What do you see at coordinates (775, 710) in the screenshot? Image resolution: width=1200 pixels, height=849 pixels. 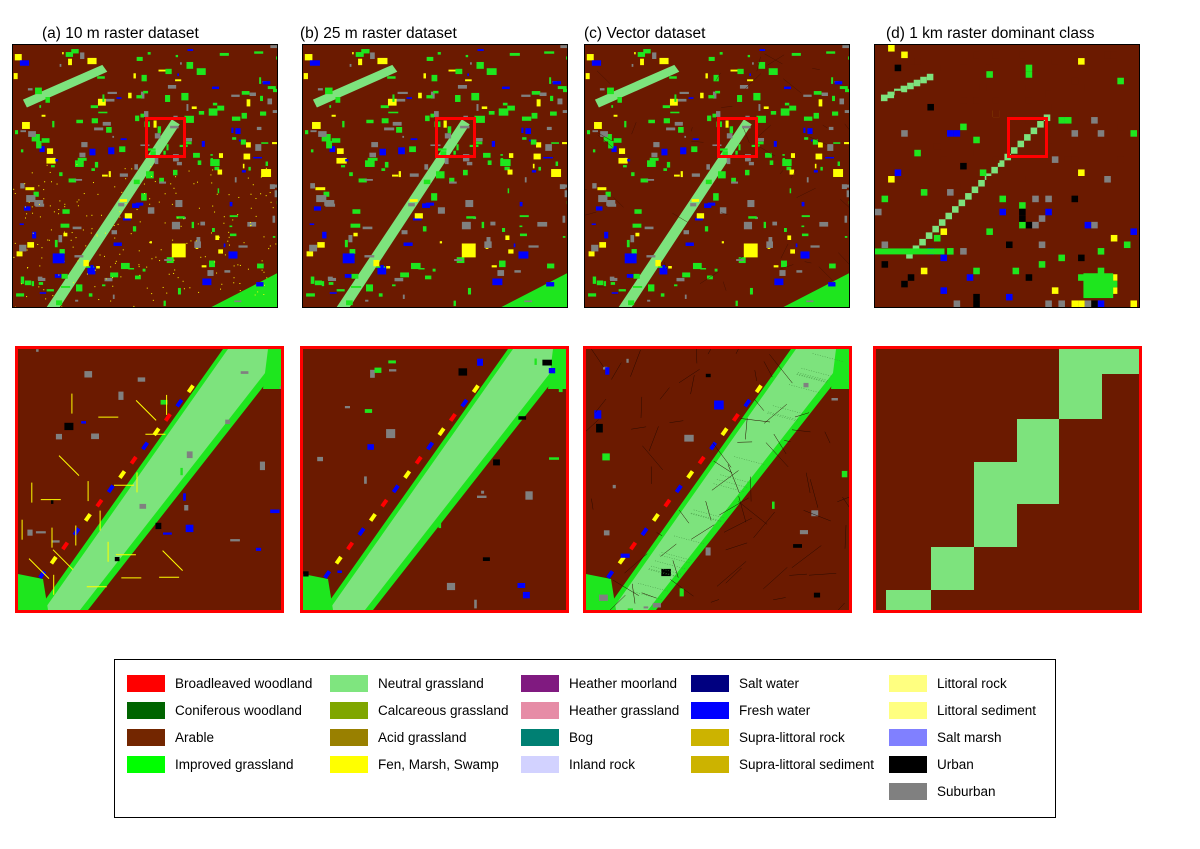 I see `legend-label: Fresh water` at bounding box center [775, 710].